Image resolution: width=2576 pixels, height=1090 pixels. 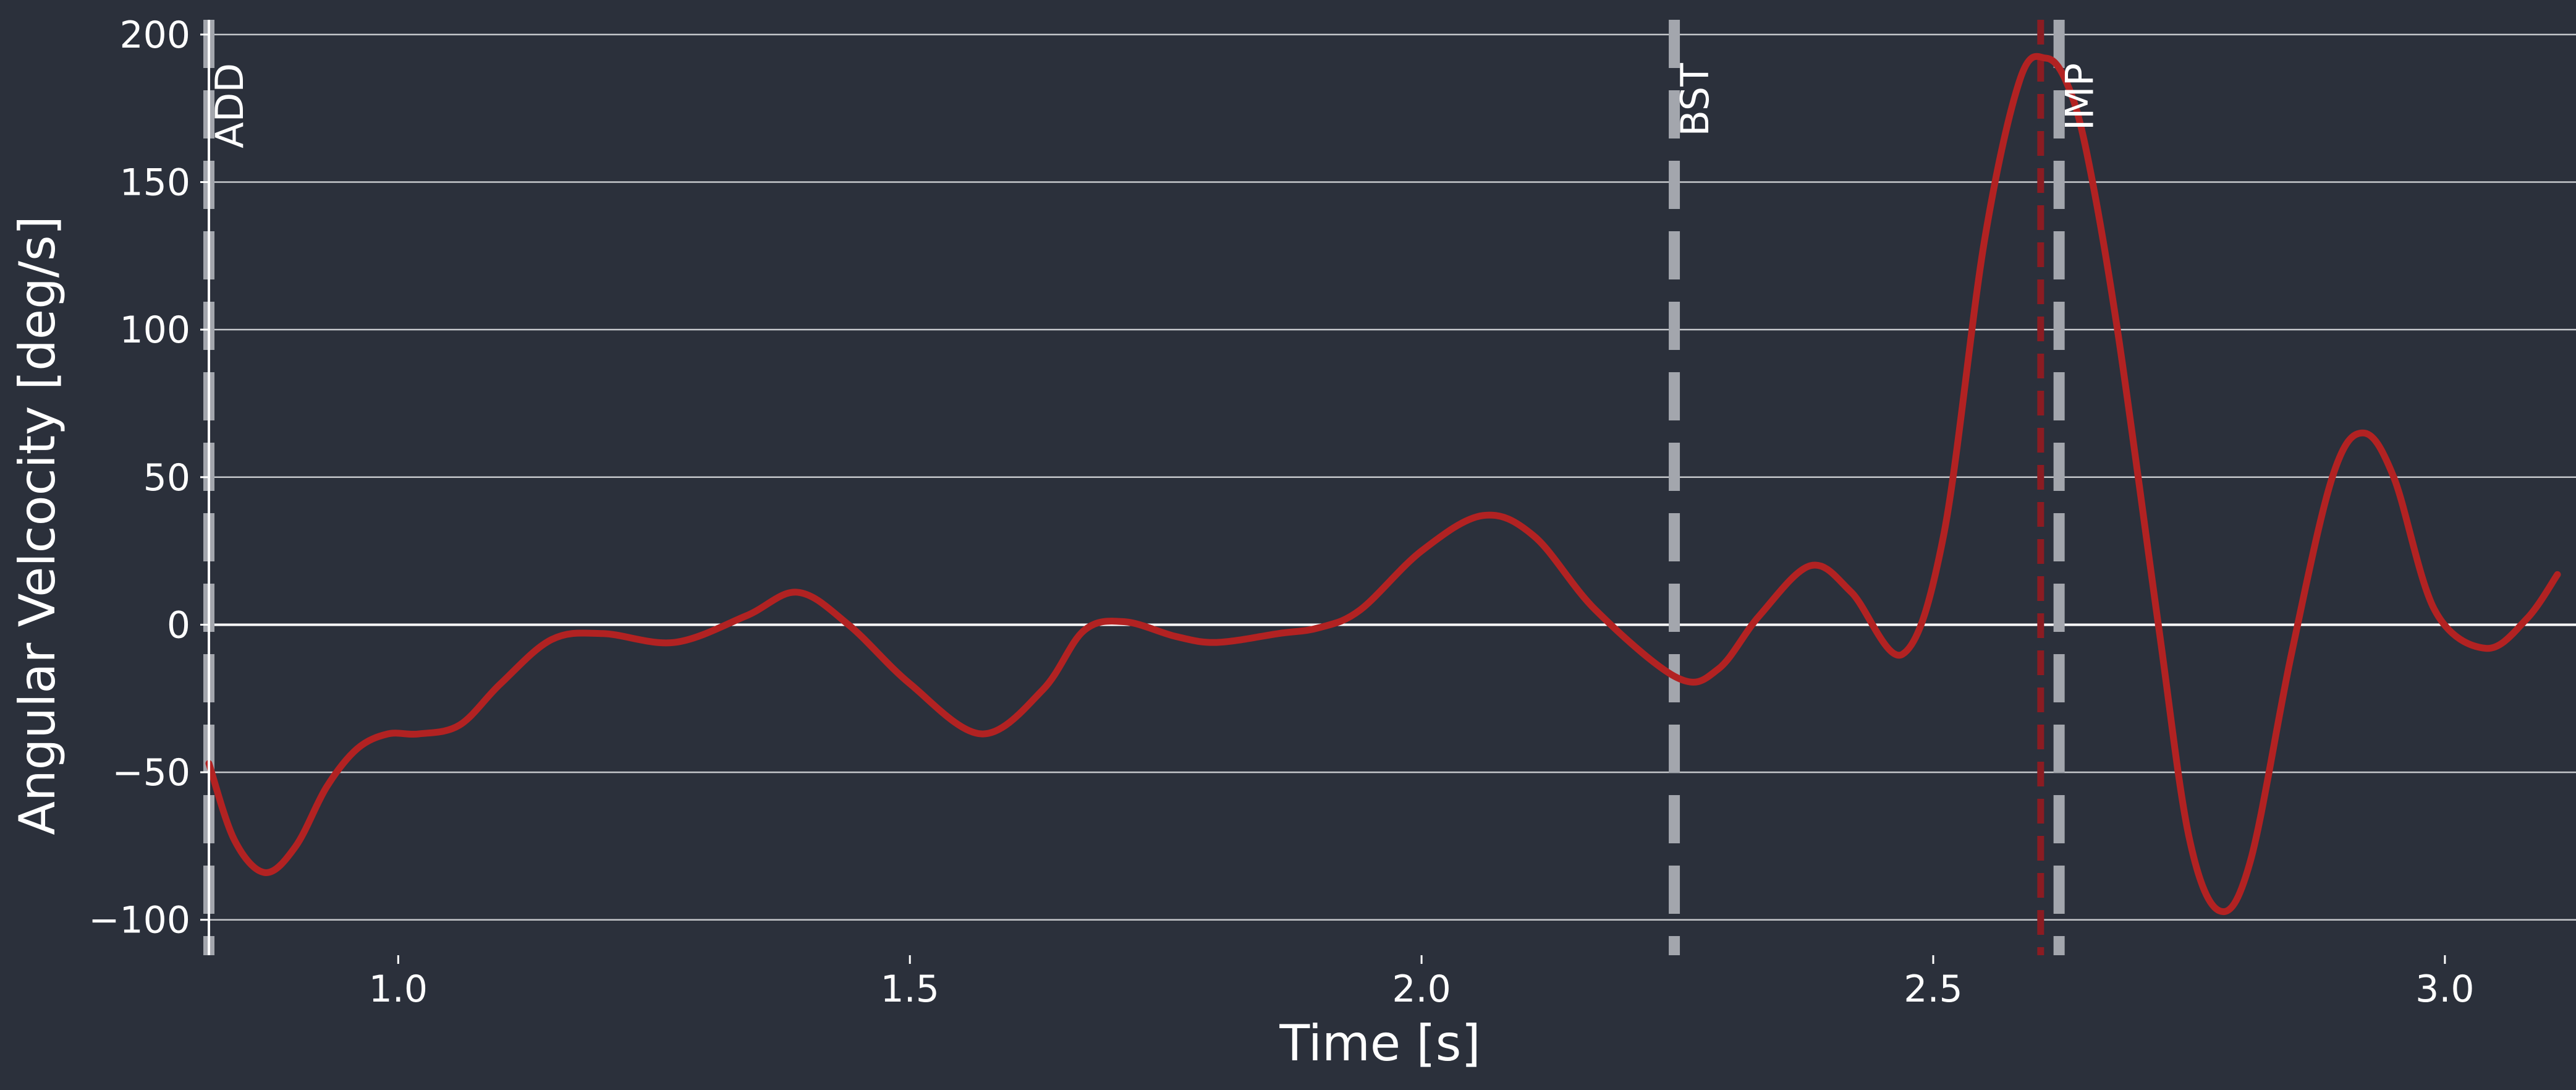 I want to click on x-tick-label: 1.5, so click(x=909, y=989).